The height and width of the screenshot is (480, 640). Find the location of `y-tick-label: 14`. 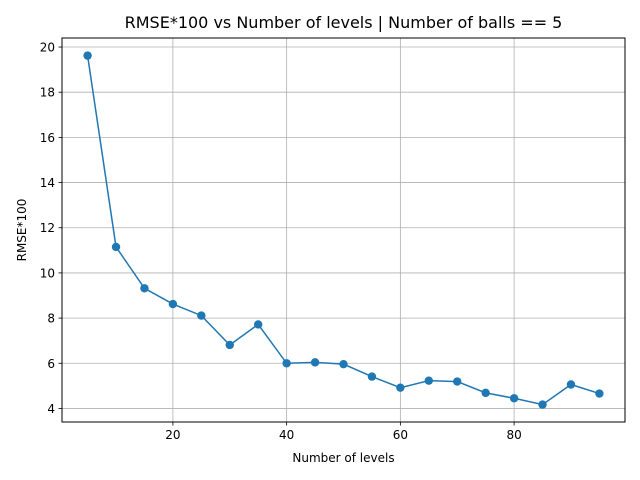

y-tick-label: 14 is located at coordinates (47, 183).